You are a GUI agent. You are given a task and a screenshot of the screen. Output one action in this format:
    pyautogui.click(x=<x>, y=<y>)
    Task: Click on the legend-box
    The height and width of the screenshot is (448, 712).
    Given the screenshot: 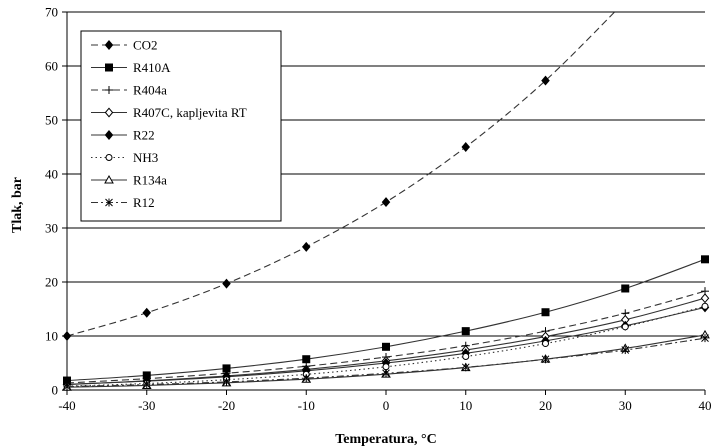 What is the action you would take?
    pyautogui.click(x=181, y=126)
    